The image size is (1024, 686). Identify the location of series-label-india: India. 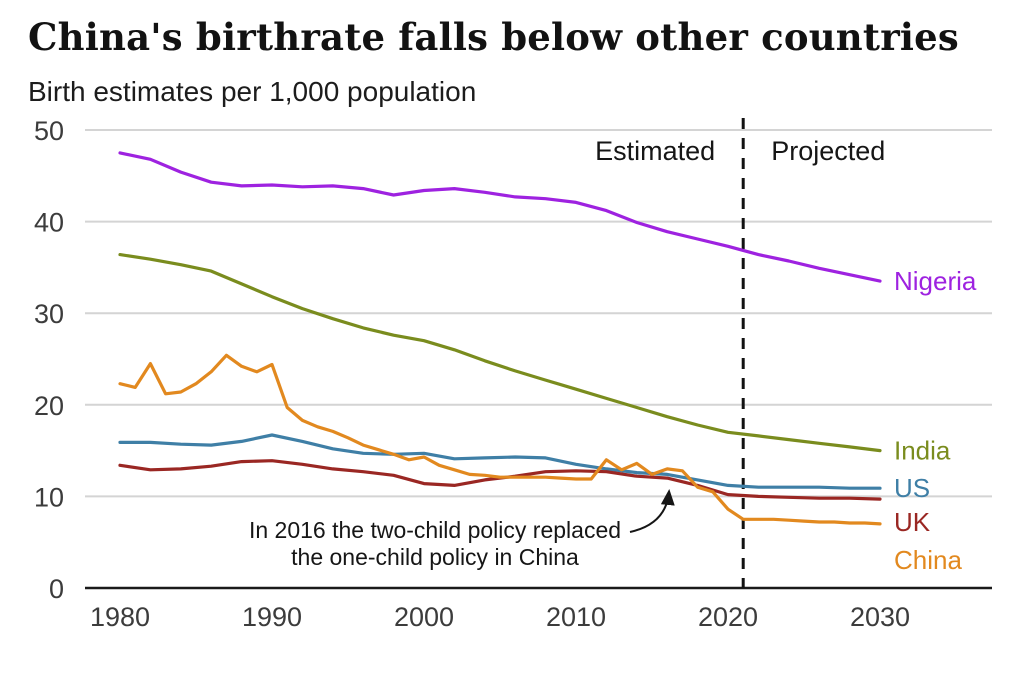
(922, 450).